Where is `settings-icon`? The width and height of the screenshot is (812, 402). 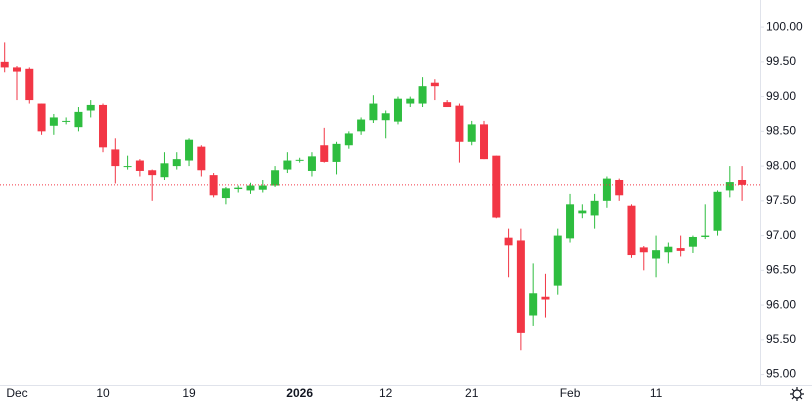 settings-icon is located at coordinates (797, 394).